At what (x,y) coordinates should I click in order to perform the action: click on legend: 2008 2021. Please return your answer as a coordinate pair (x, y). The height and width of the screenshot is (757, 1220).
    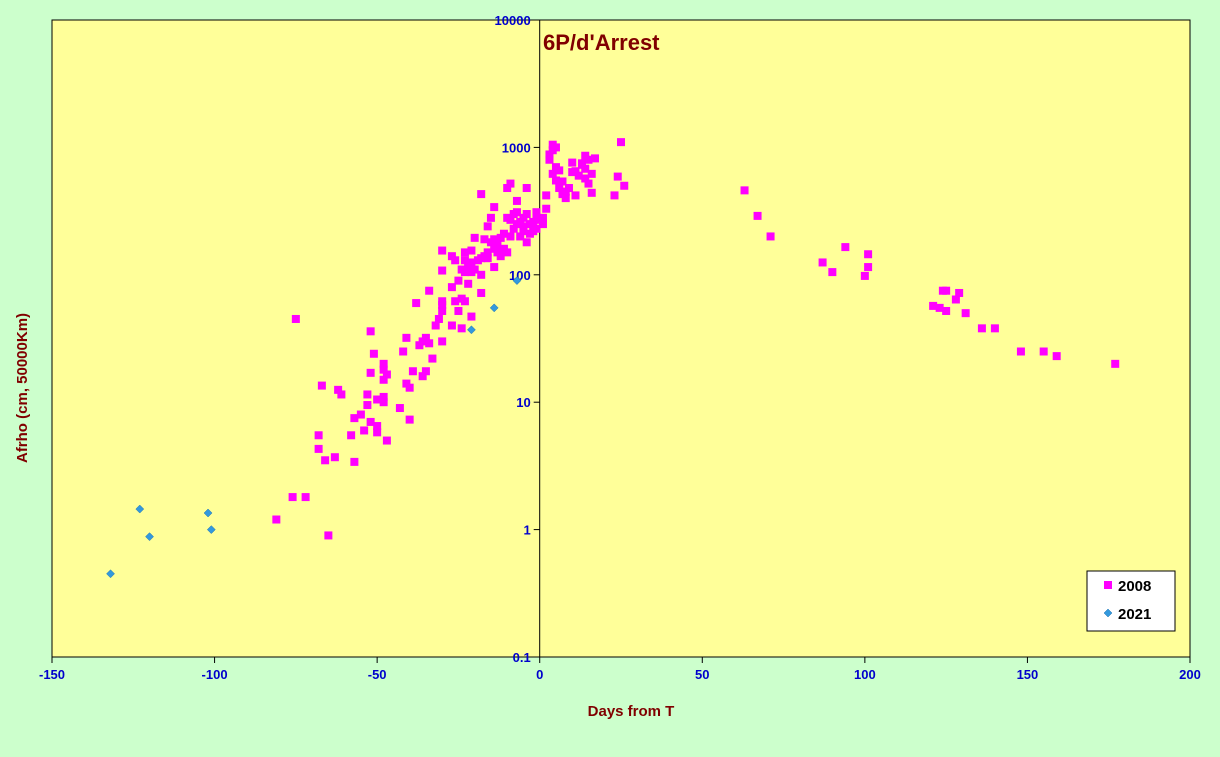
    Looking at the image, I should click on (1131, 601).